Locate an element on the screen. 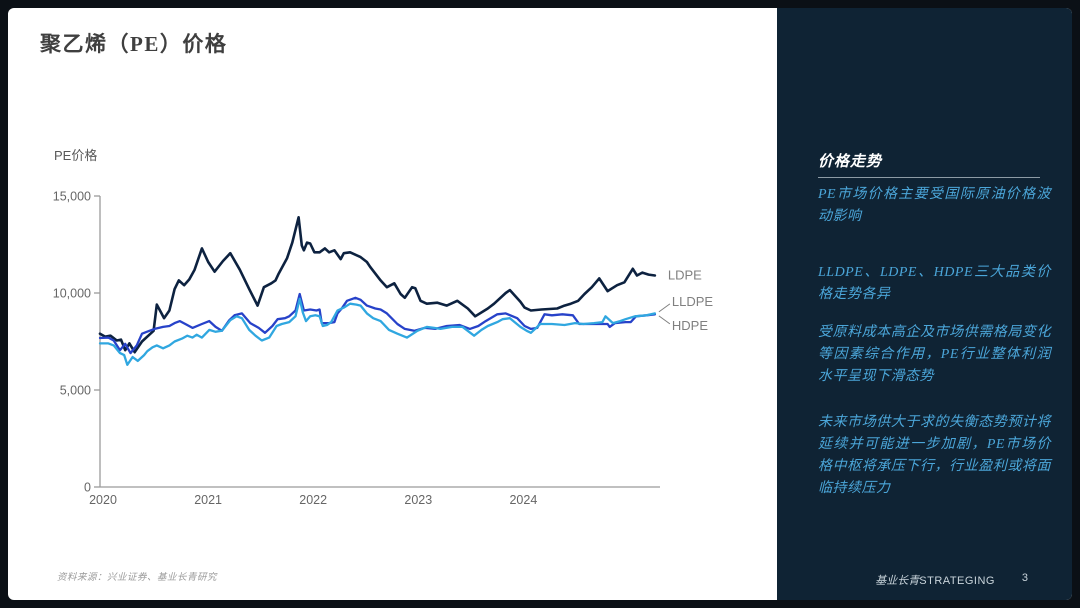 The height and width of the screenshot is (608, 1080). y-tick-label: 5,000 is located at coordinates (75, 391).